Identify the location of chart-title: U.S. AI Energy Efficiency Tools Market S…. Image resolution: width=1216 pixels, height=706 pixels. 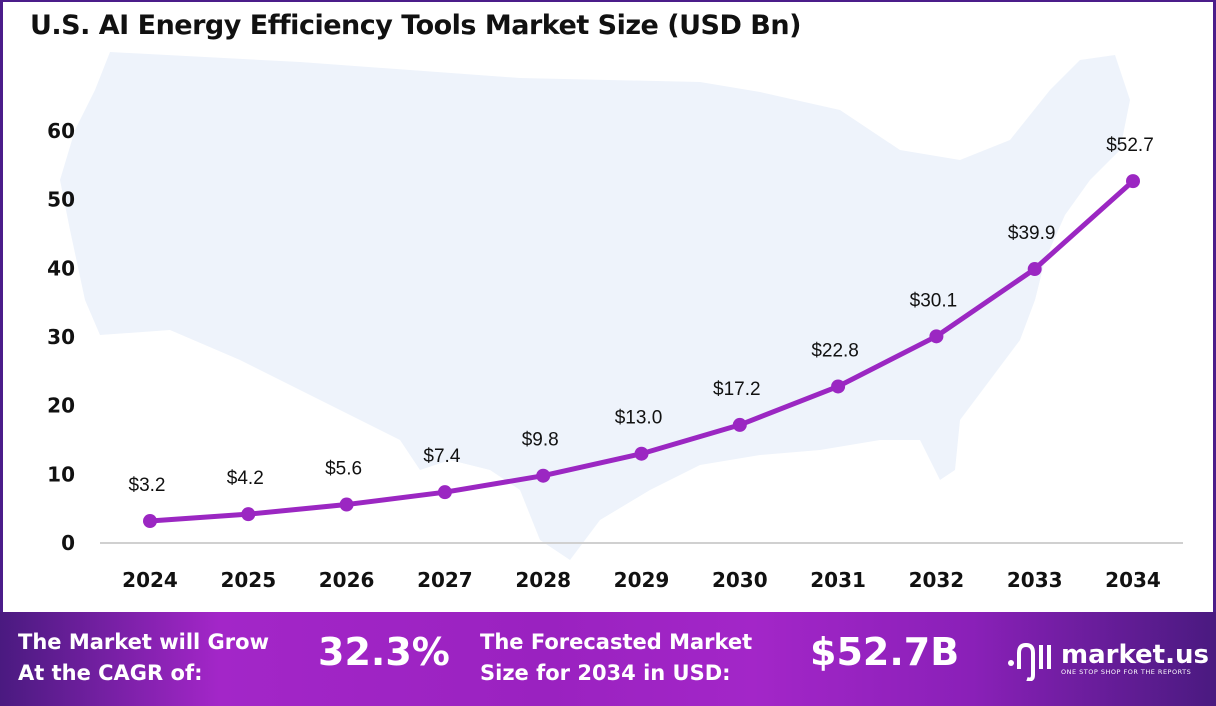
(415, 25).